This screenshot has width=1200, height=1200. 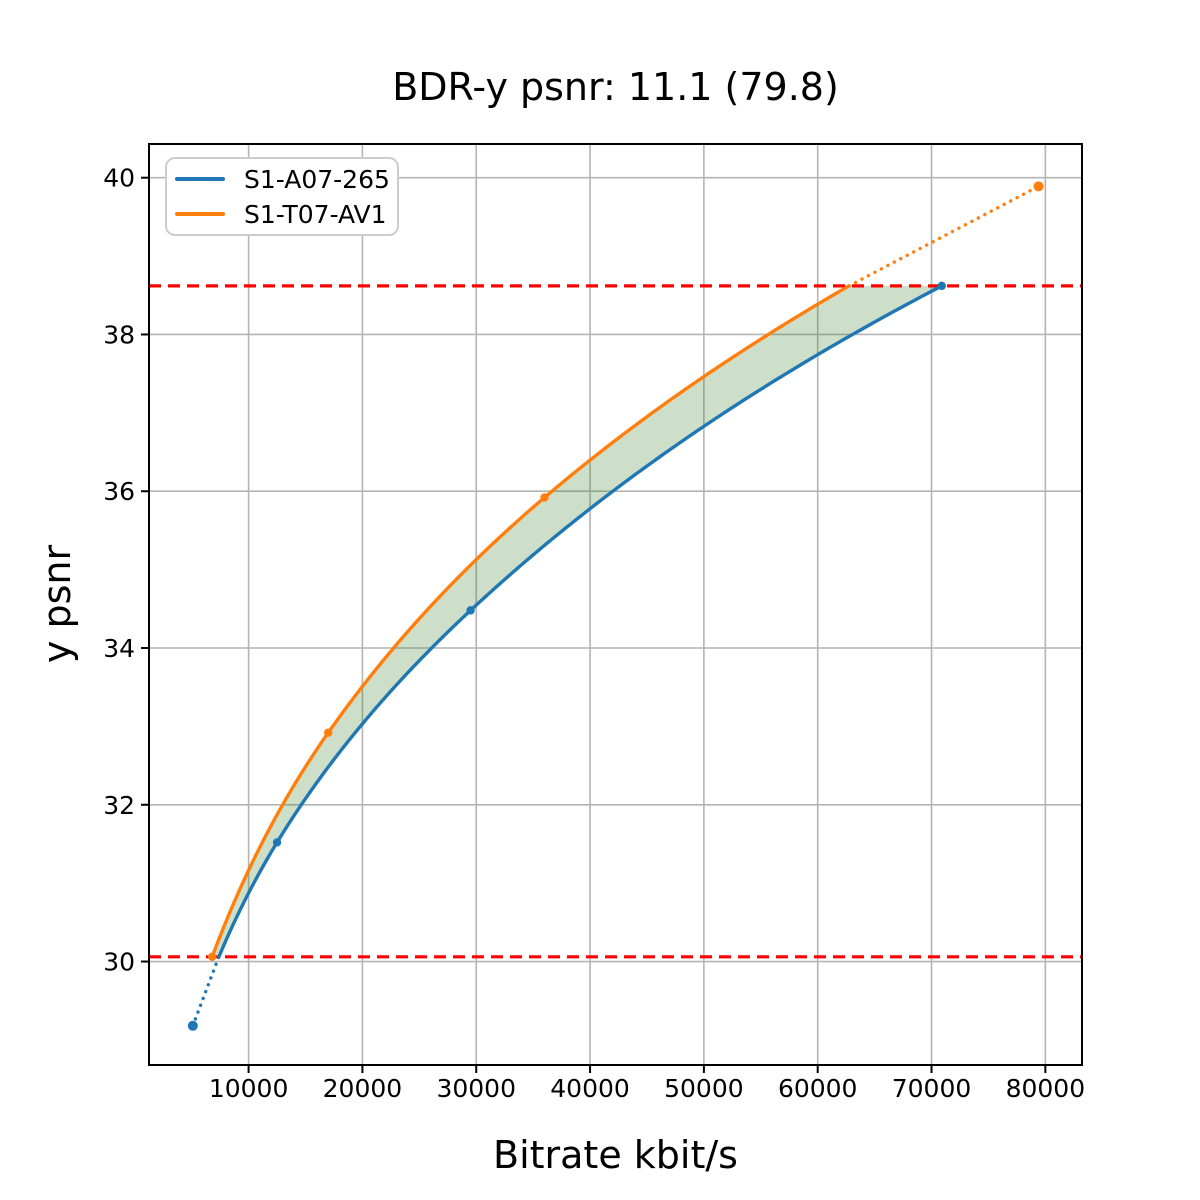 I want to click on x-tick-label: 10000, so click(x=249, y=1088).